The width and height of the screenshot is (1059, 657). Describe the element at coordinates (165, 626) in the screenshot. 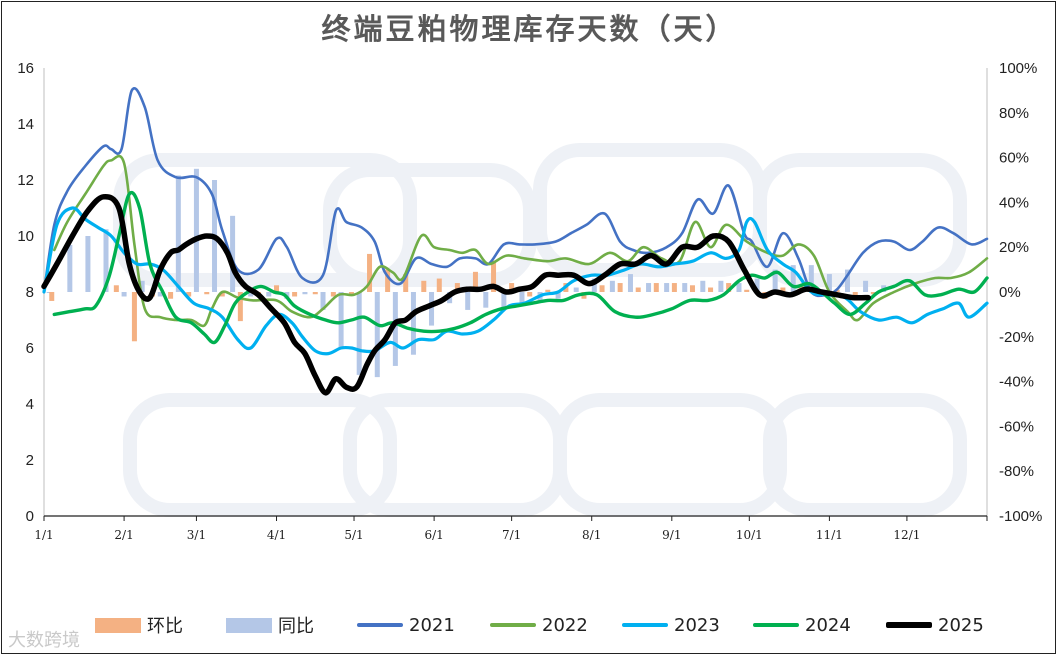

I see `legend-label-huanbi: 环比` at that location.